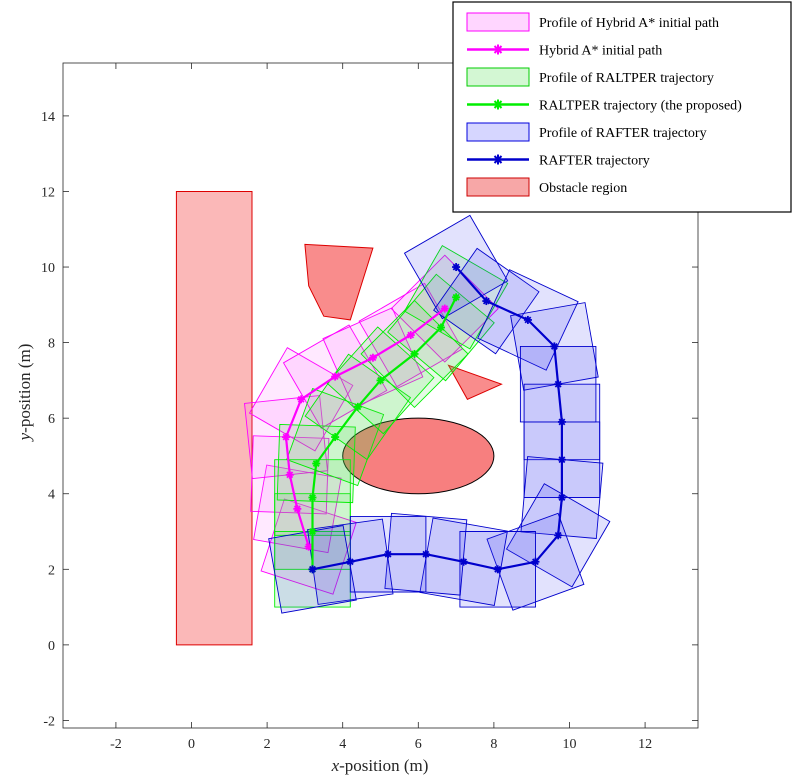 The width and height of the screenshot is (794, 782). What do you see at coordinates (49, 721) in the screenshot?
I see `y-tick-label: -2` at bounding box center [49, 721].